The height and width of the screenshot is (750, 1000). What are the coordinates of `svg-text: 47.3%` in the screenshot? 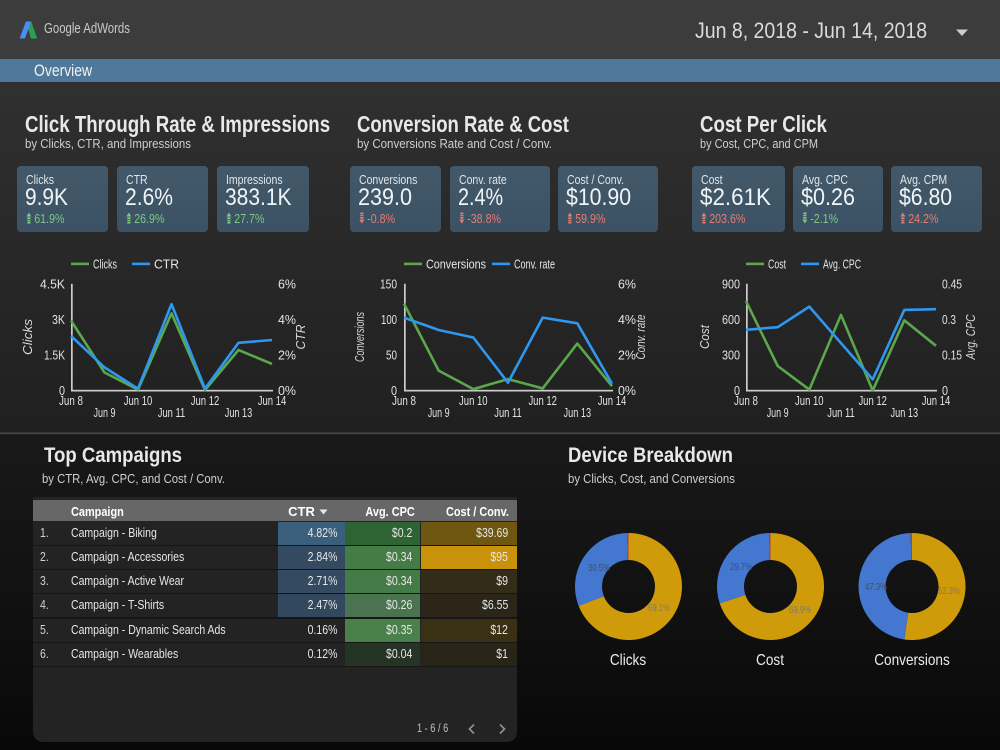 It's located at (876, 587).